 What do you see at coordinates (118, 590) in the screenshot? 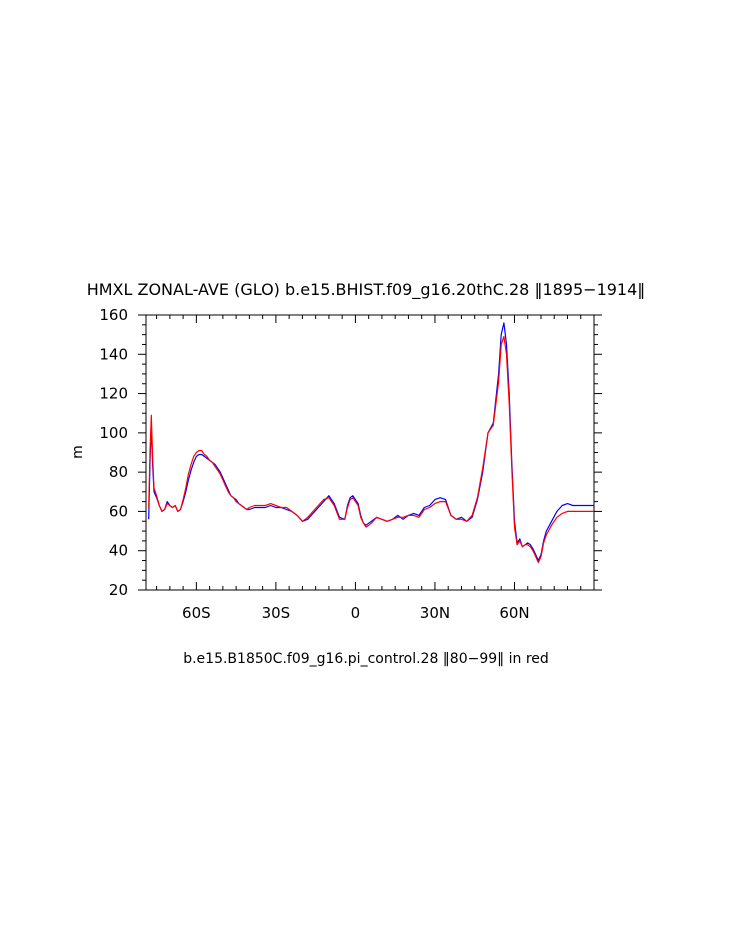
I see `y-tick-label: 20` at bounding box center [118, 590].